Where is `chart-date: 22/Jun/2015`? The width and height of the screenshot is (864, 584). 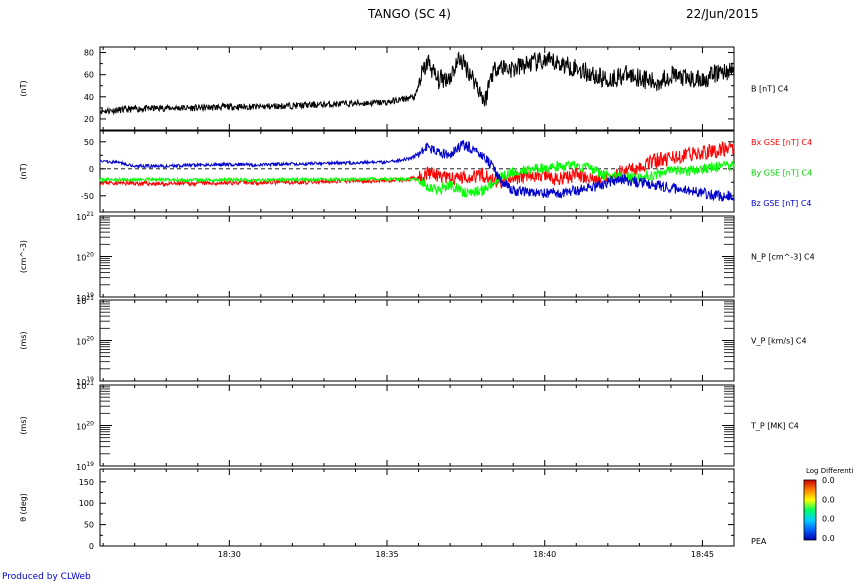
chart-date: 22/Jun/2015 is located at coordinates (722, 14).